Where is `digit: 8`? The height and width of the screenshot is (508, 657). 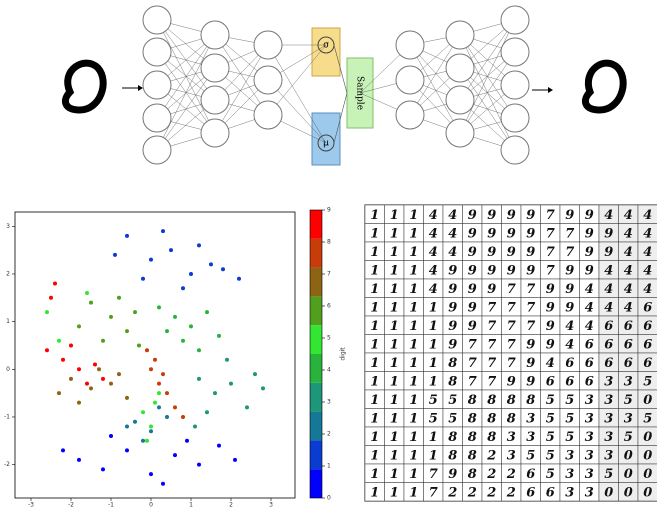 digit: 8 is located at coordinates (511, 400).